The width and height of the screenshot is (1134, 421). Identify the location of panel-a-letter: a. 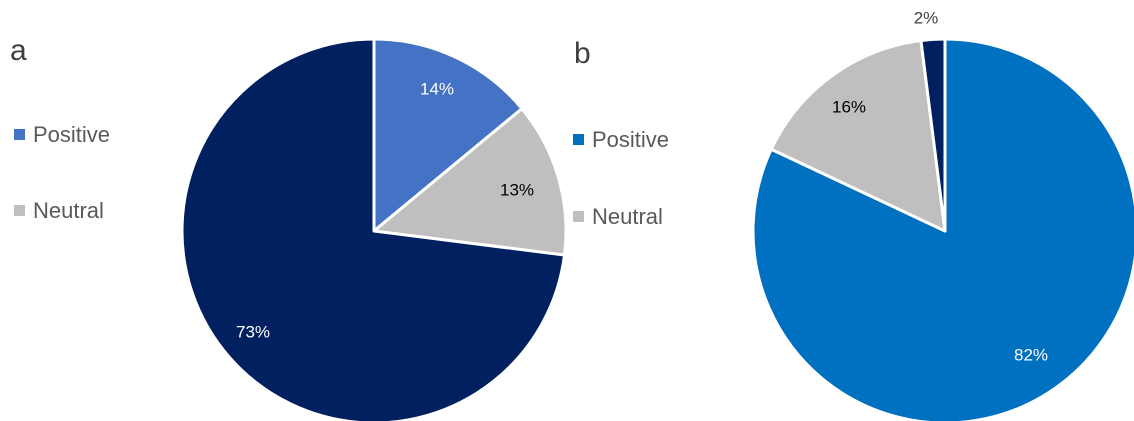
(18, 50).